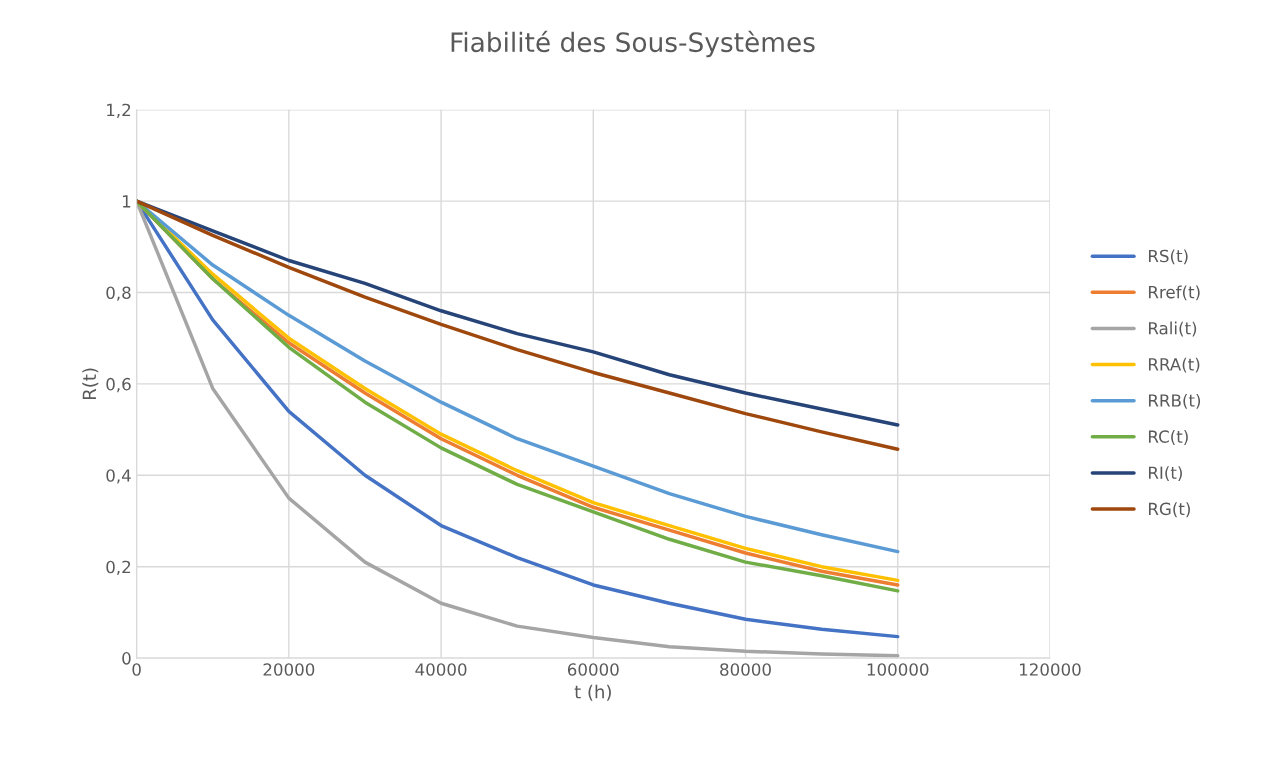  I want to click on chart-title: Fiabilité des Sous-Systèmes, so click(633, 44).